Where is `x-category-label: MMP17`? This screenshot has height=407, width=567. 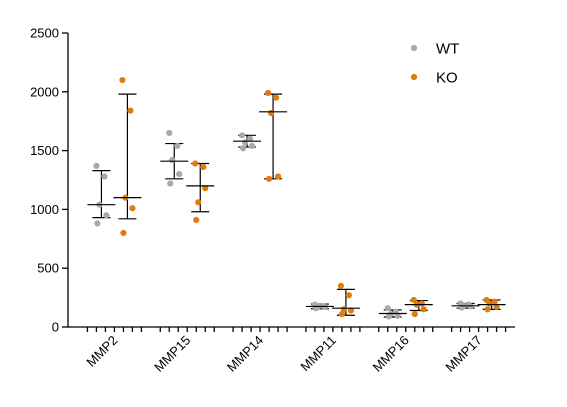 x-category-label: MMP17 is located at coordinates (463, 354).